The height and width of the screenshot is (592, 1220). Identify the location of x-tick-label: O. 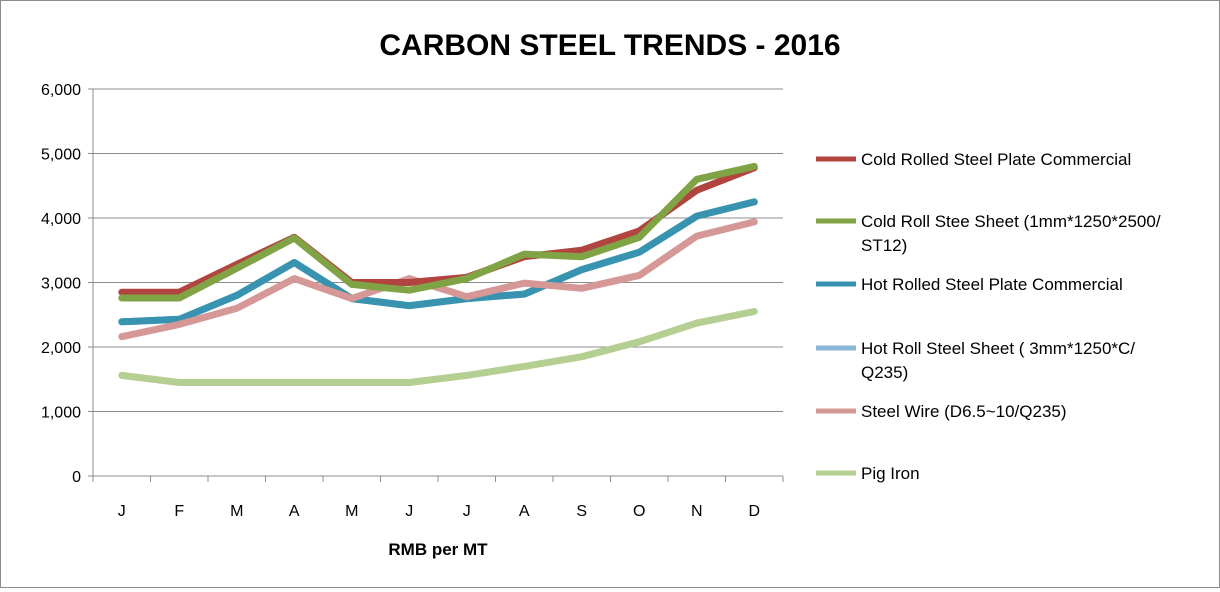
(639, 511).